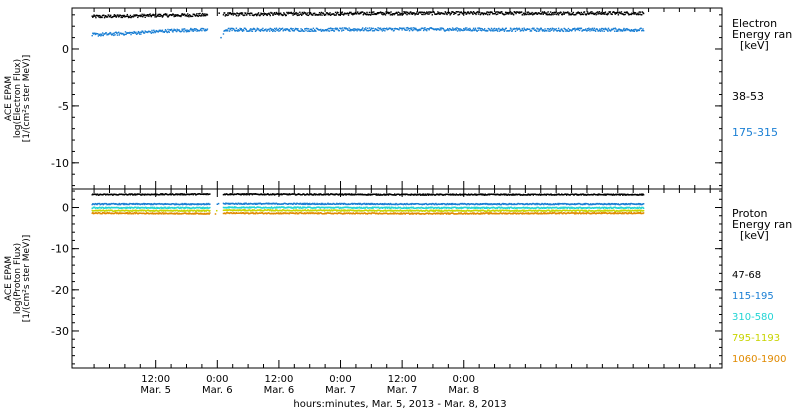 This screenshot has height=410, width=800. What do you see at coordinates (65, 208) in the screenshot?
I see `y-tick-label: 0` at bounding box center [65, 208].